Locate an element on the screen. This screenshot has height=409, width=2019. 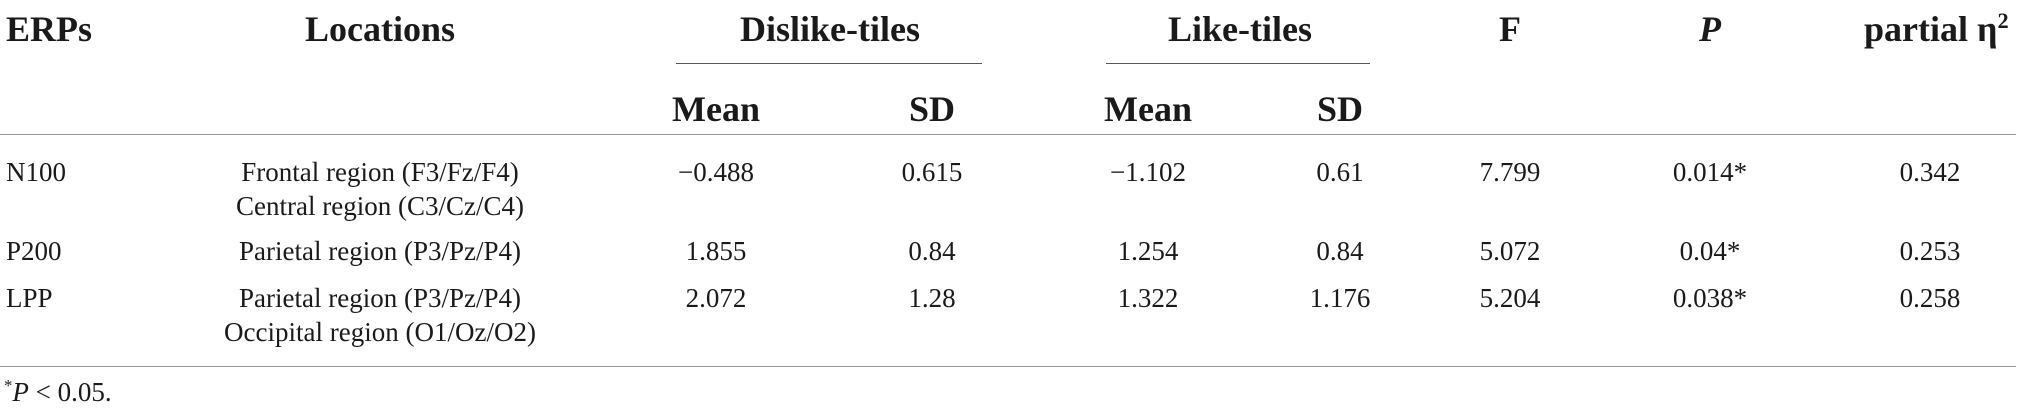
row-lpp-like-sd: 1.176 is located at coordinates (1340, 298).